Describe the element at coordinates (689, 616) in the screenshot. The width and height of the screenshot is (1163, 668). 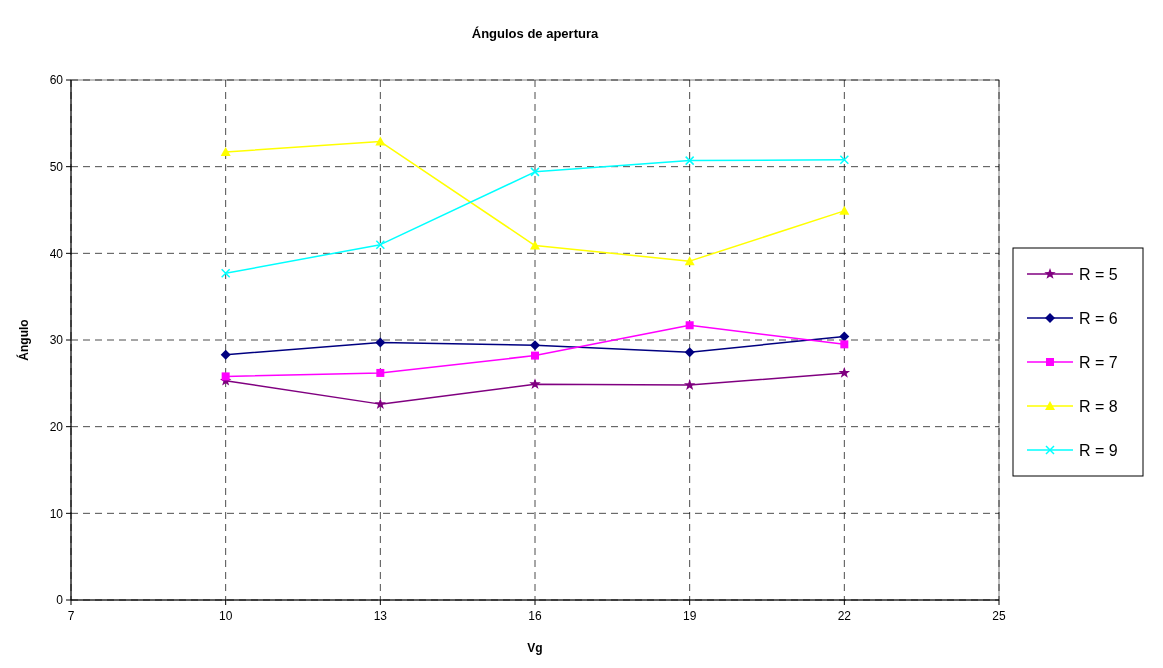
I see `x-tick-label: 19` at that location.